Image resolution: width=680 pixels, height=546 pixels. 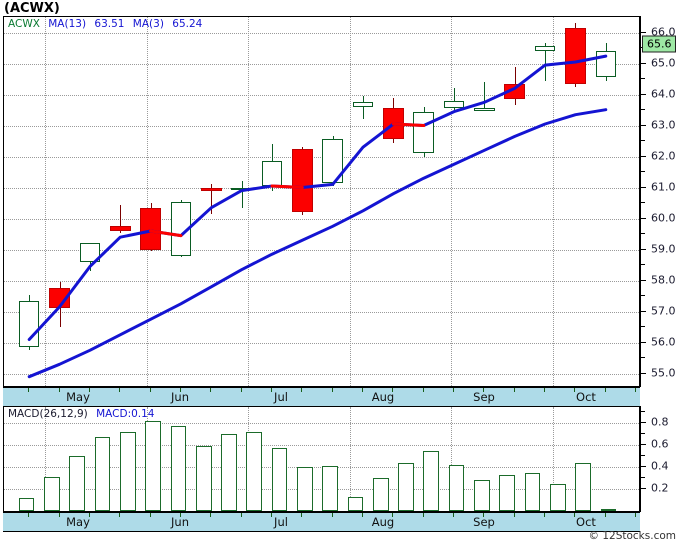 What do you see at coordinates (663, 187) in the screenshot?
I see `price-axis-label: 61.0` at bounding box center [663, 187].